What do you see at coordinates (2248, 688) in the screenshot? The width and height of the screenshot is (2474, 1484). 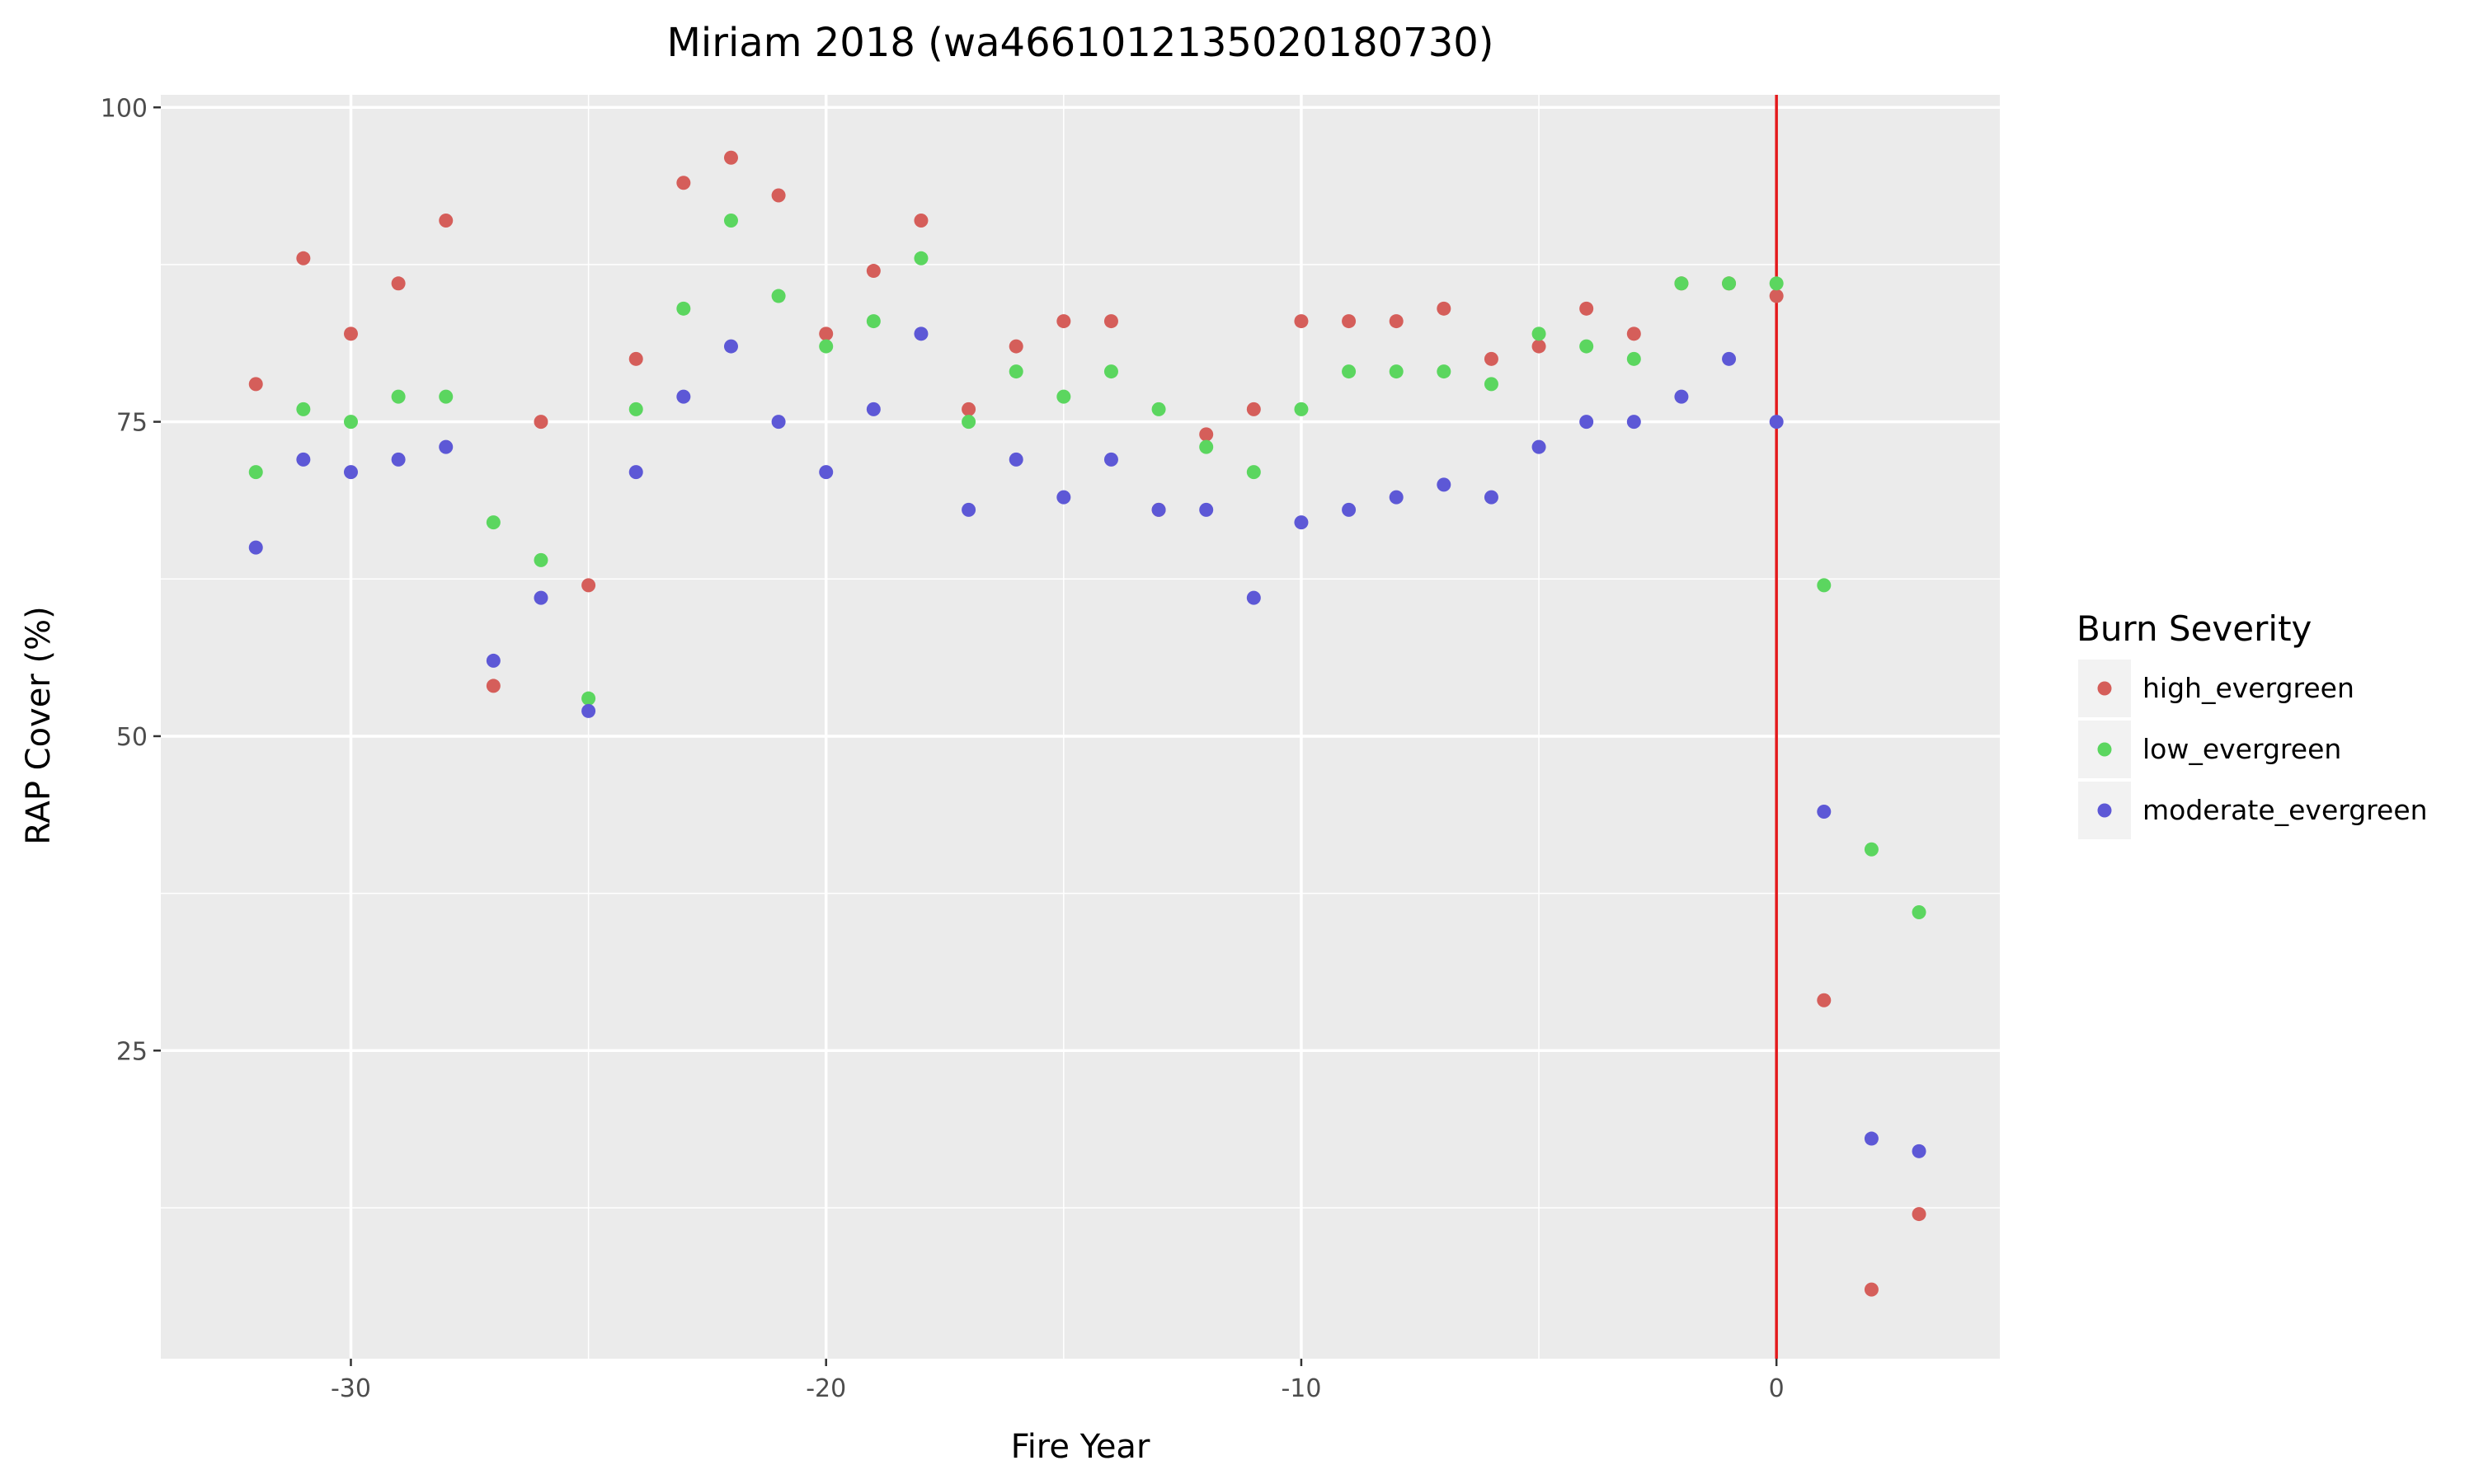 I see `legend-label: high_evergreen` at bounding box center [2248, 688].